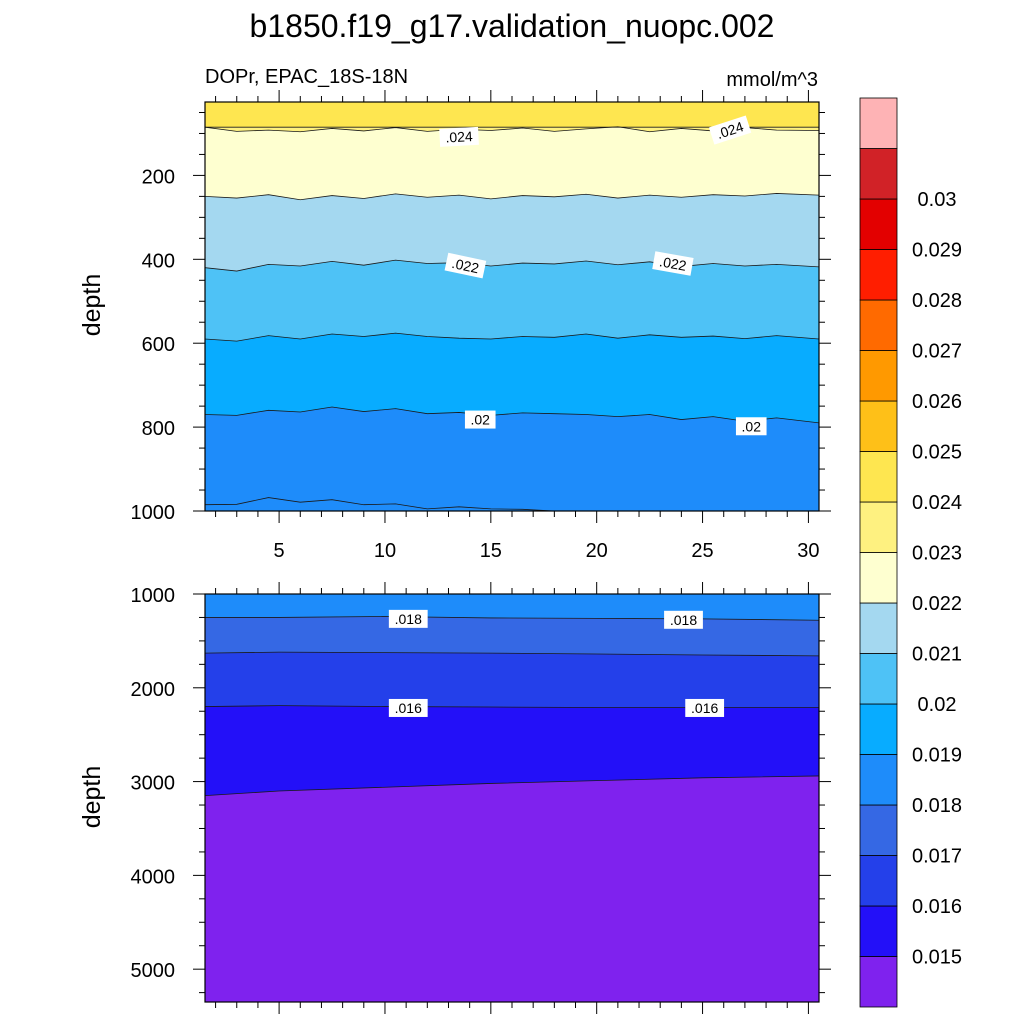 This screenshot has width=1024, height=1024. Describe the element at coordinates (92, 305) in the screenshot. I see `upper-ylabel: depth` at that location.